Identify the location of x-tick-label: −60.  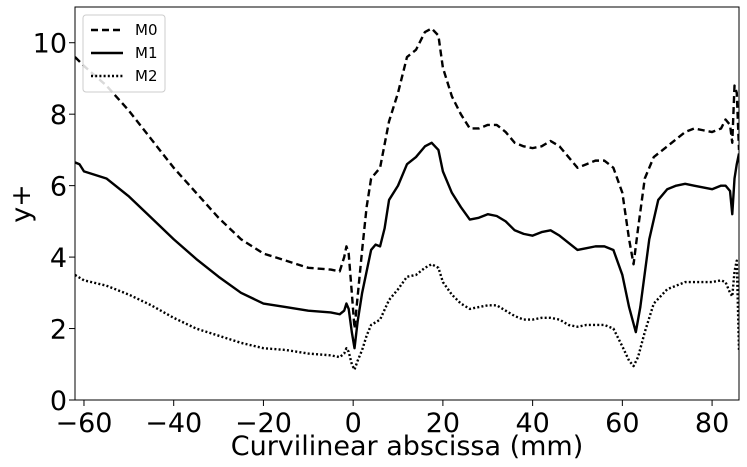
(83, 423).